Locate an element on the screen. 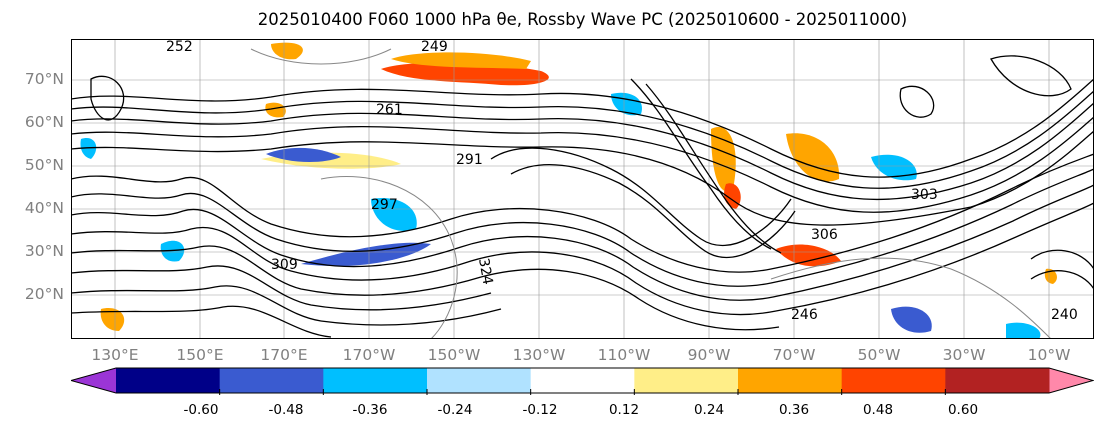 This screenshot has height=431, width=1105. lon-label-90w: 90°W is located at coordinates (709, 355).